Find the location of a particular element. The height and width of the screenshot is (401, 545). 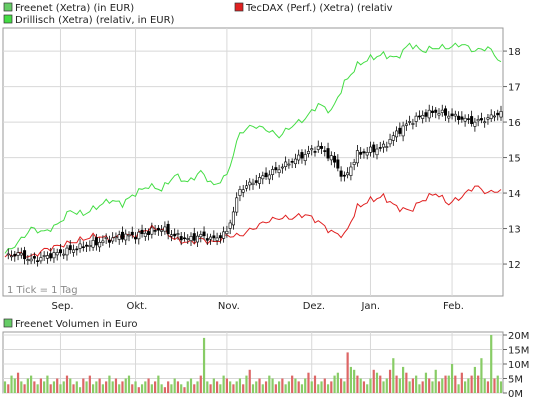

x-tick-label: Sep. is located at coordinates (62, 306).